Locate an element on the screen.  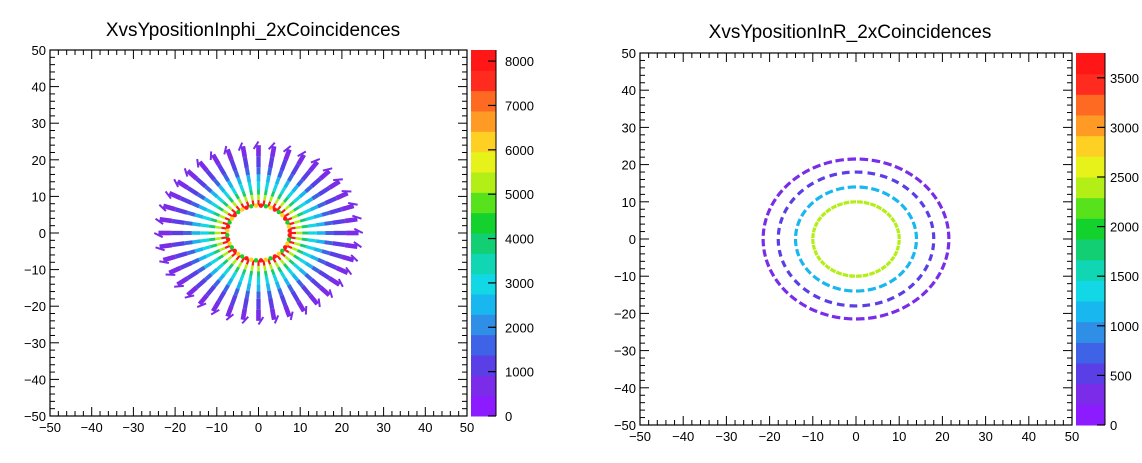
color-scale: 0 500 1000 1500 2000 2500 3000 3500 is located at coordinates (1107, 243).